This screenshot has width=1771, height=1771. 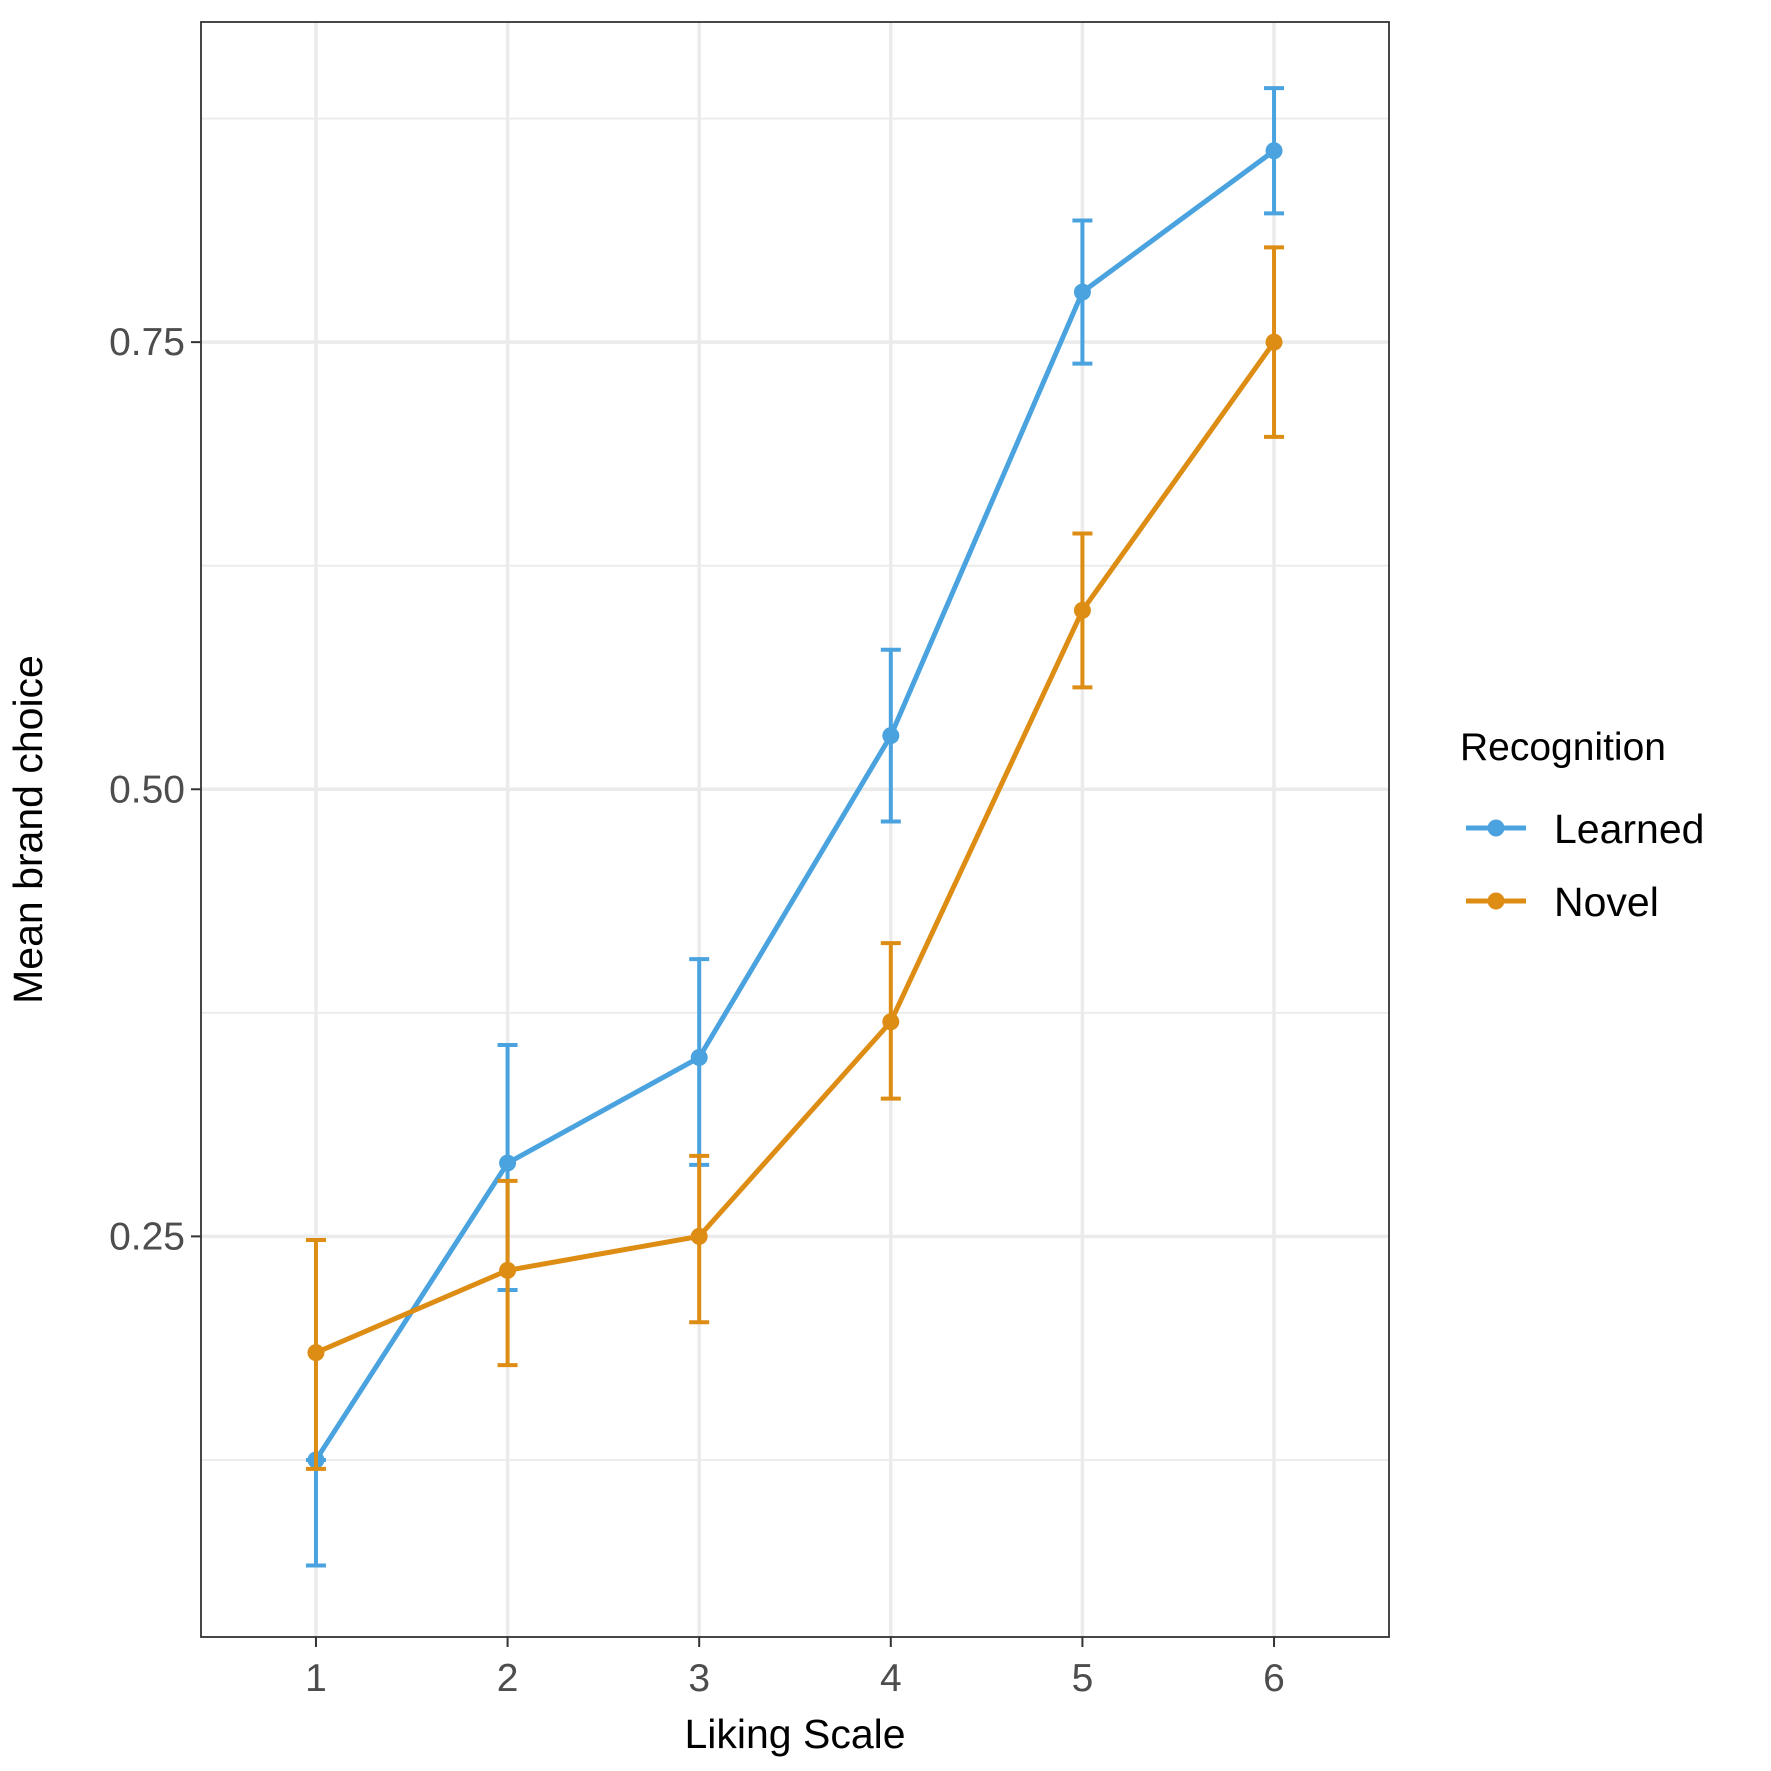 What do you see at coordinates (147, 1236) in the screenshot?
I see `y-tick-label: 0.25` at bounding box center [147, 1236].